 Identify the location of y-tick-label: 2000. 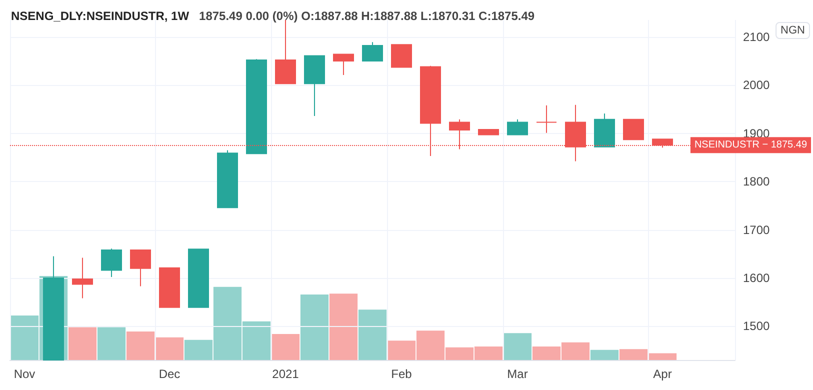
(756, 85).